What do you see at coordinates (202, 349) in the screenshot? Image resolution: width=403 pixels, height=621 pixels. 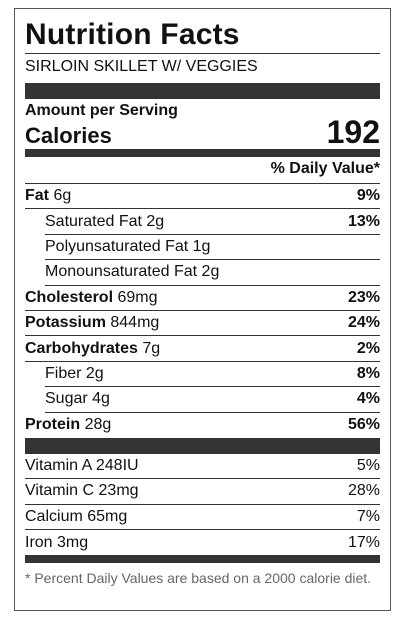 I see `nutrient-row-carbohydrates: Carbohydrates 7g 2%` at bounding box center [202, 349].